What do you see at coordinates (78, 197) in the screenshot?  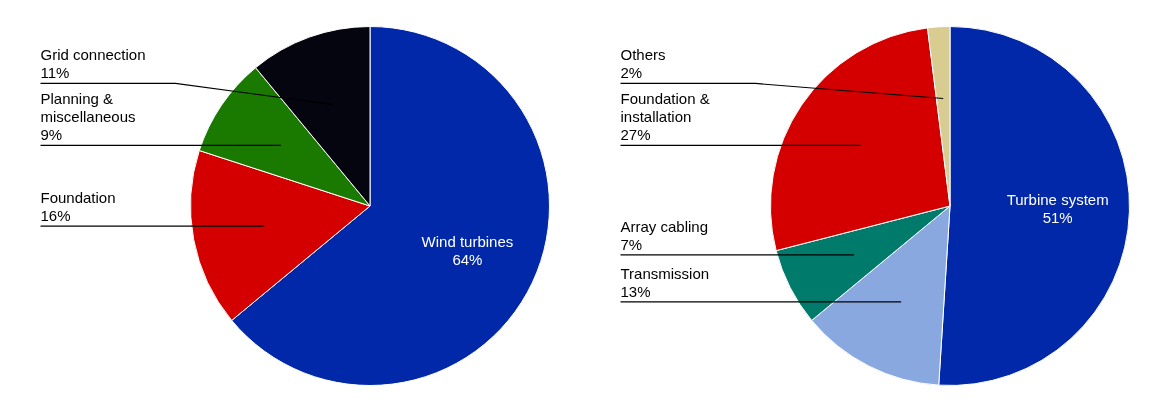 I see `slice-label: Foundation` at bounding box center [78, 197].